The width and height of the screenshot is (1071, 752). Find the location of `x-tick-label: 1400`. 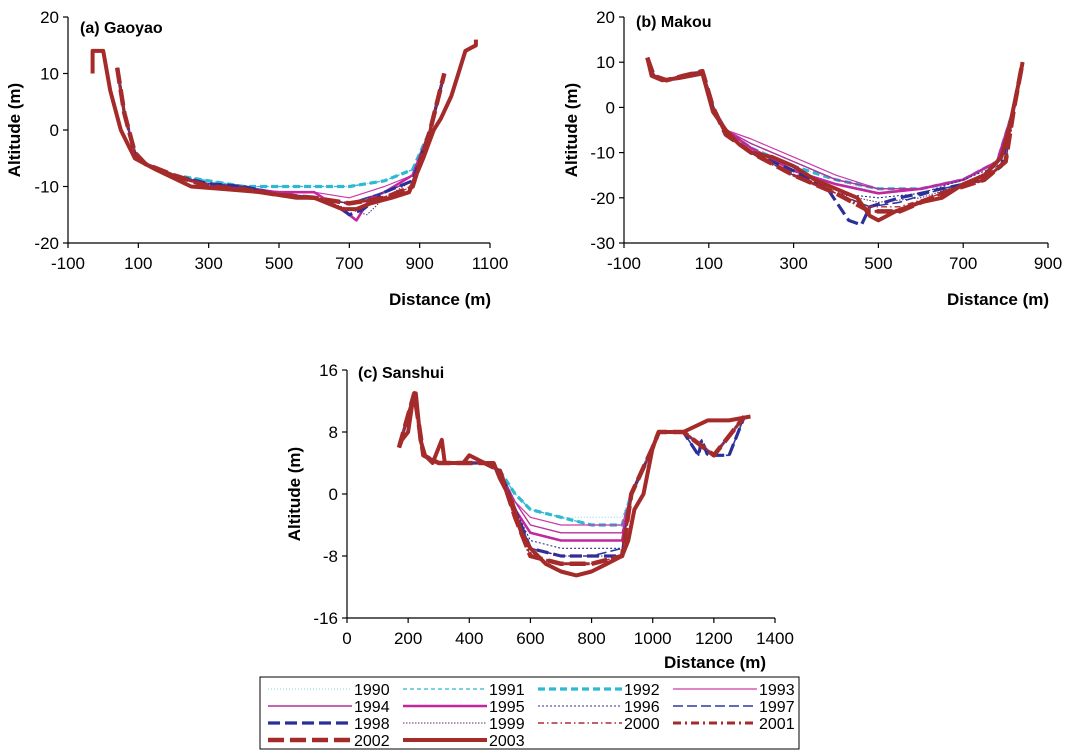

x-tick-label: 1400 is located at coordinates (775, 638).